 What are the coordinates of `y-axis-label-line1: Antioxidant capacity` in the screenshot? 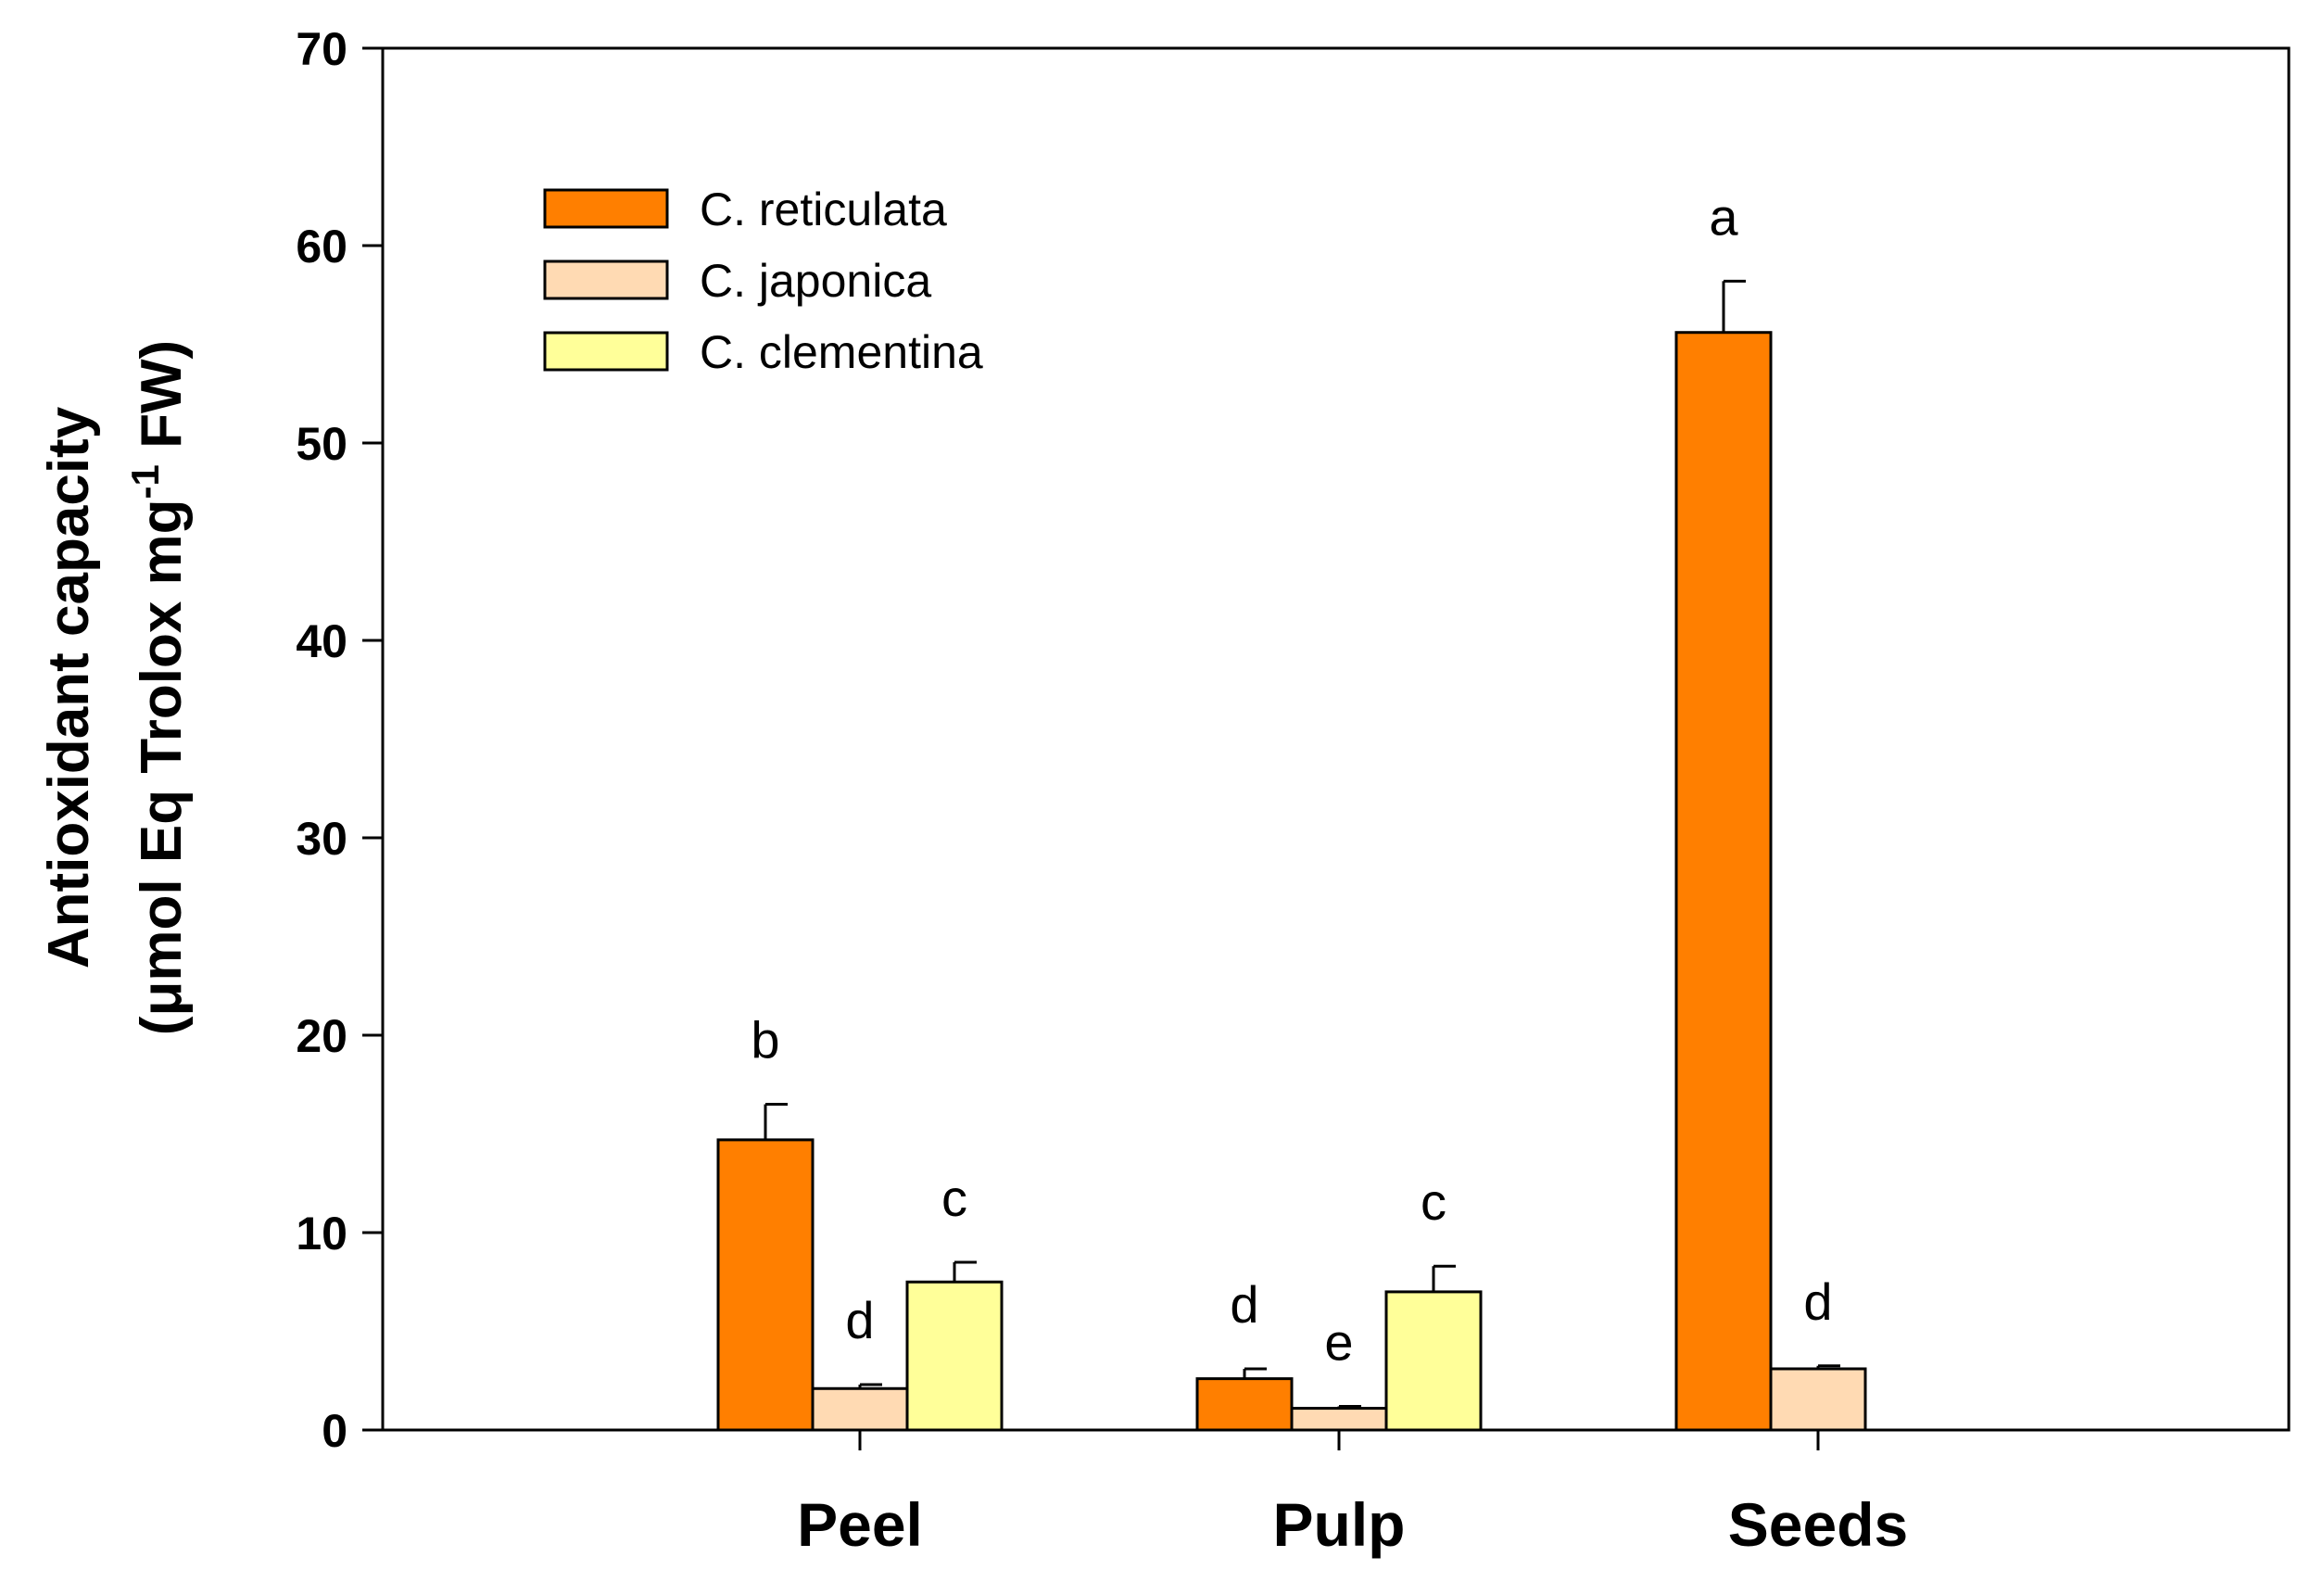 It's located at (69, 687).